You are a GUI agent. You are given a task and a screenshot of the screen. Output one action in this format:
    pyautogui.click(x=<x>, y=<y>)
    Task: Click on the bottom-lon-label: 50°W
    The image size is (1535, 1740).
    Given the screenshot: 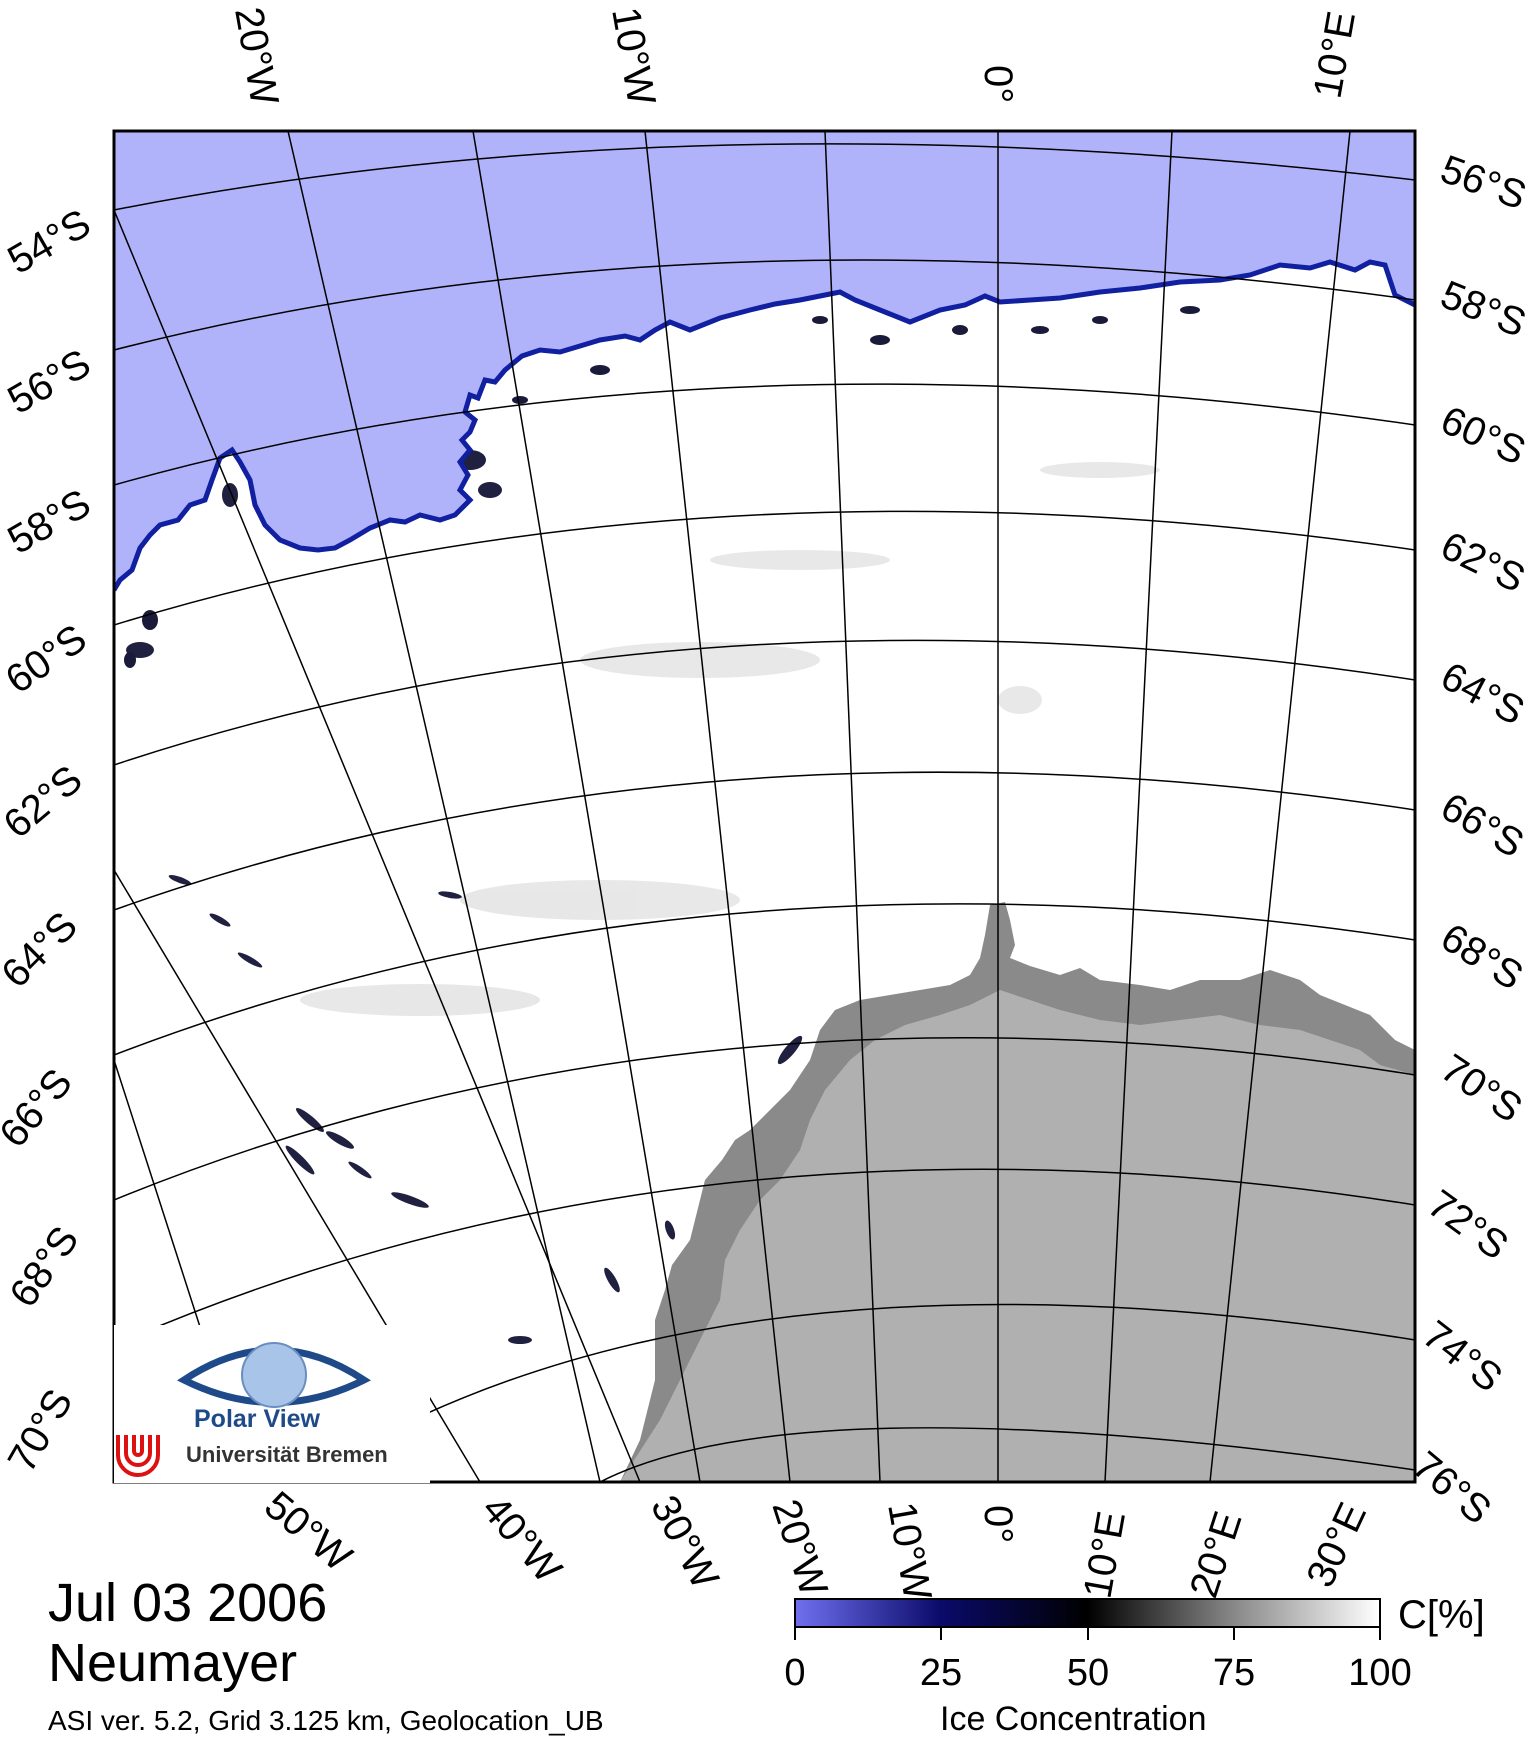 What is the action you would take?
    pyautogui.click(x=308, y=1531)
    